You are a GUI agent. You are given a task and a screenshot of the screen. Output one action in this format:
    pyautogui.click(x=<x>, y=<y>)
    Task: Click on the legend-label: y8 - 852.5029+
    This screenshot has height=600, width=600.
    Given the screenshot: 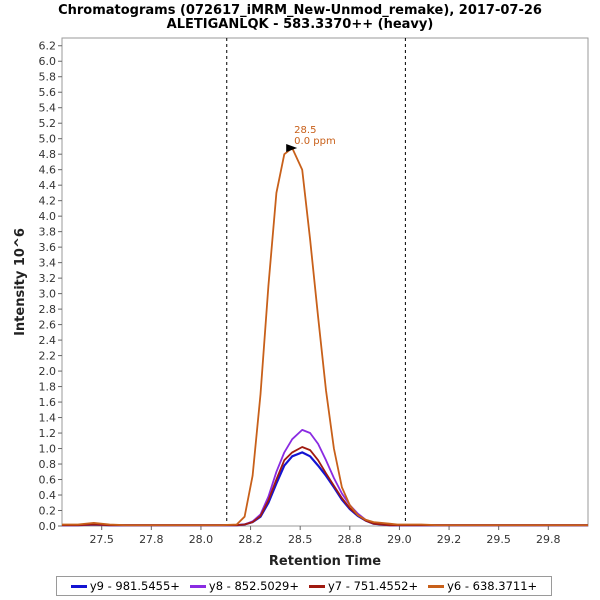 What is the action you would take?
    pyautogui.click(x=253, y=586)
    